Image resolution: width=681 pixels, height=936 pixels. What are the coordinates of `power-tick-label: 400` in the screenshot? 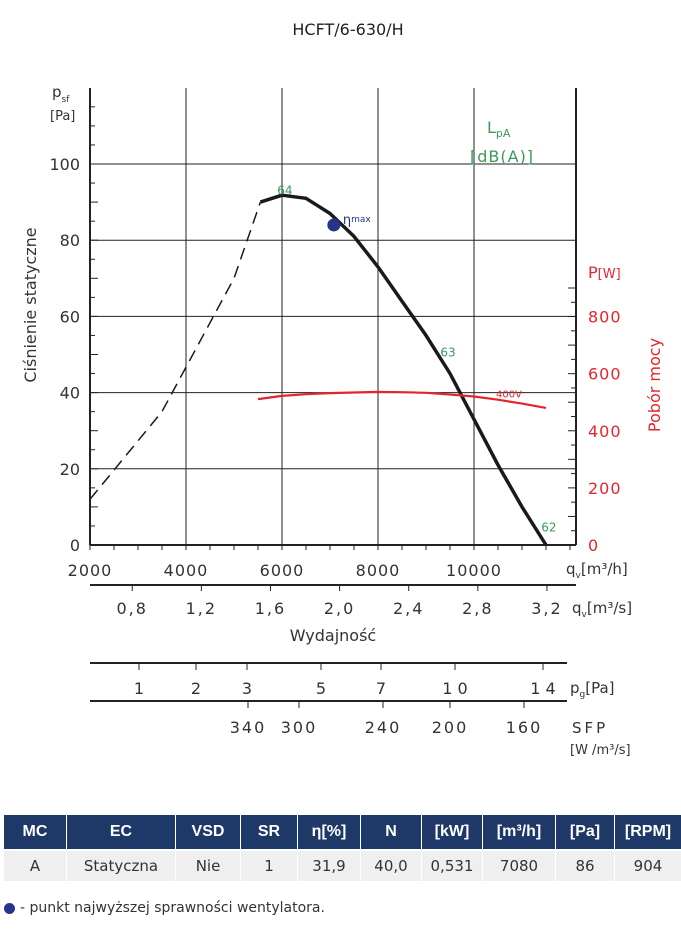 It's located at (605, 431).